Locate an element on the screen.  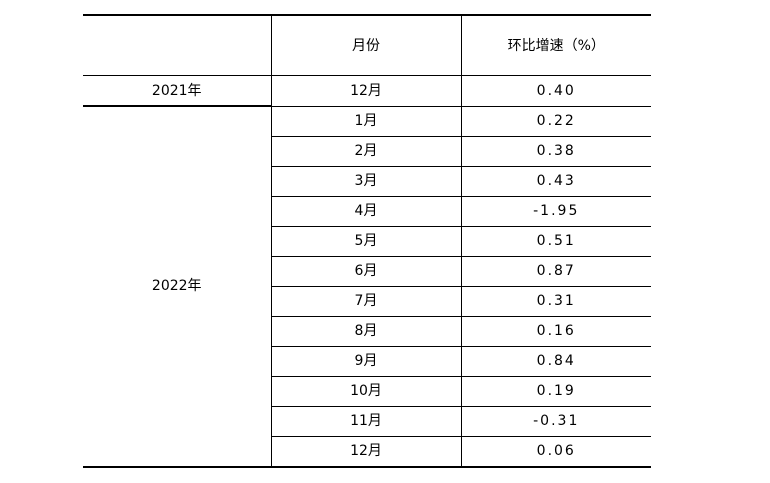
growth-value-cell: 0.40 is located at coordinates (555, 91).